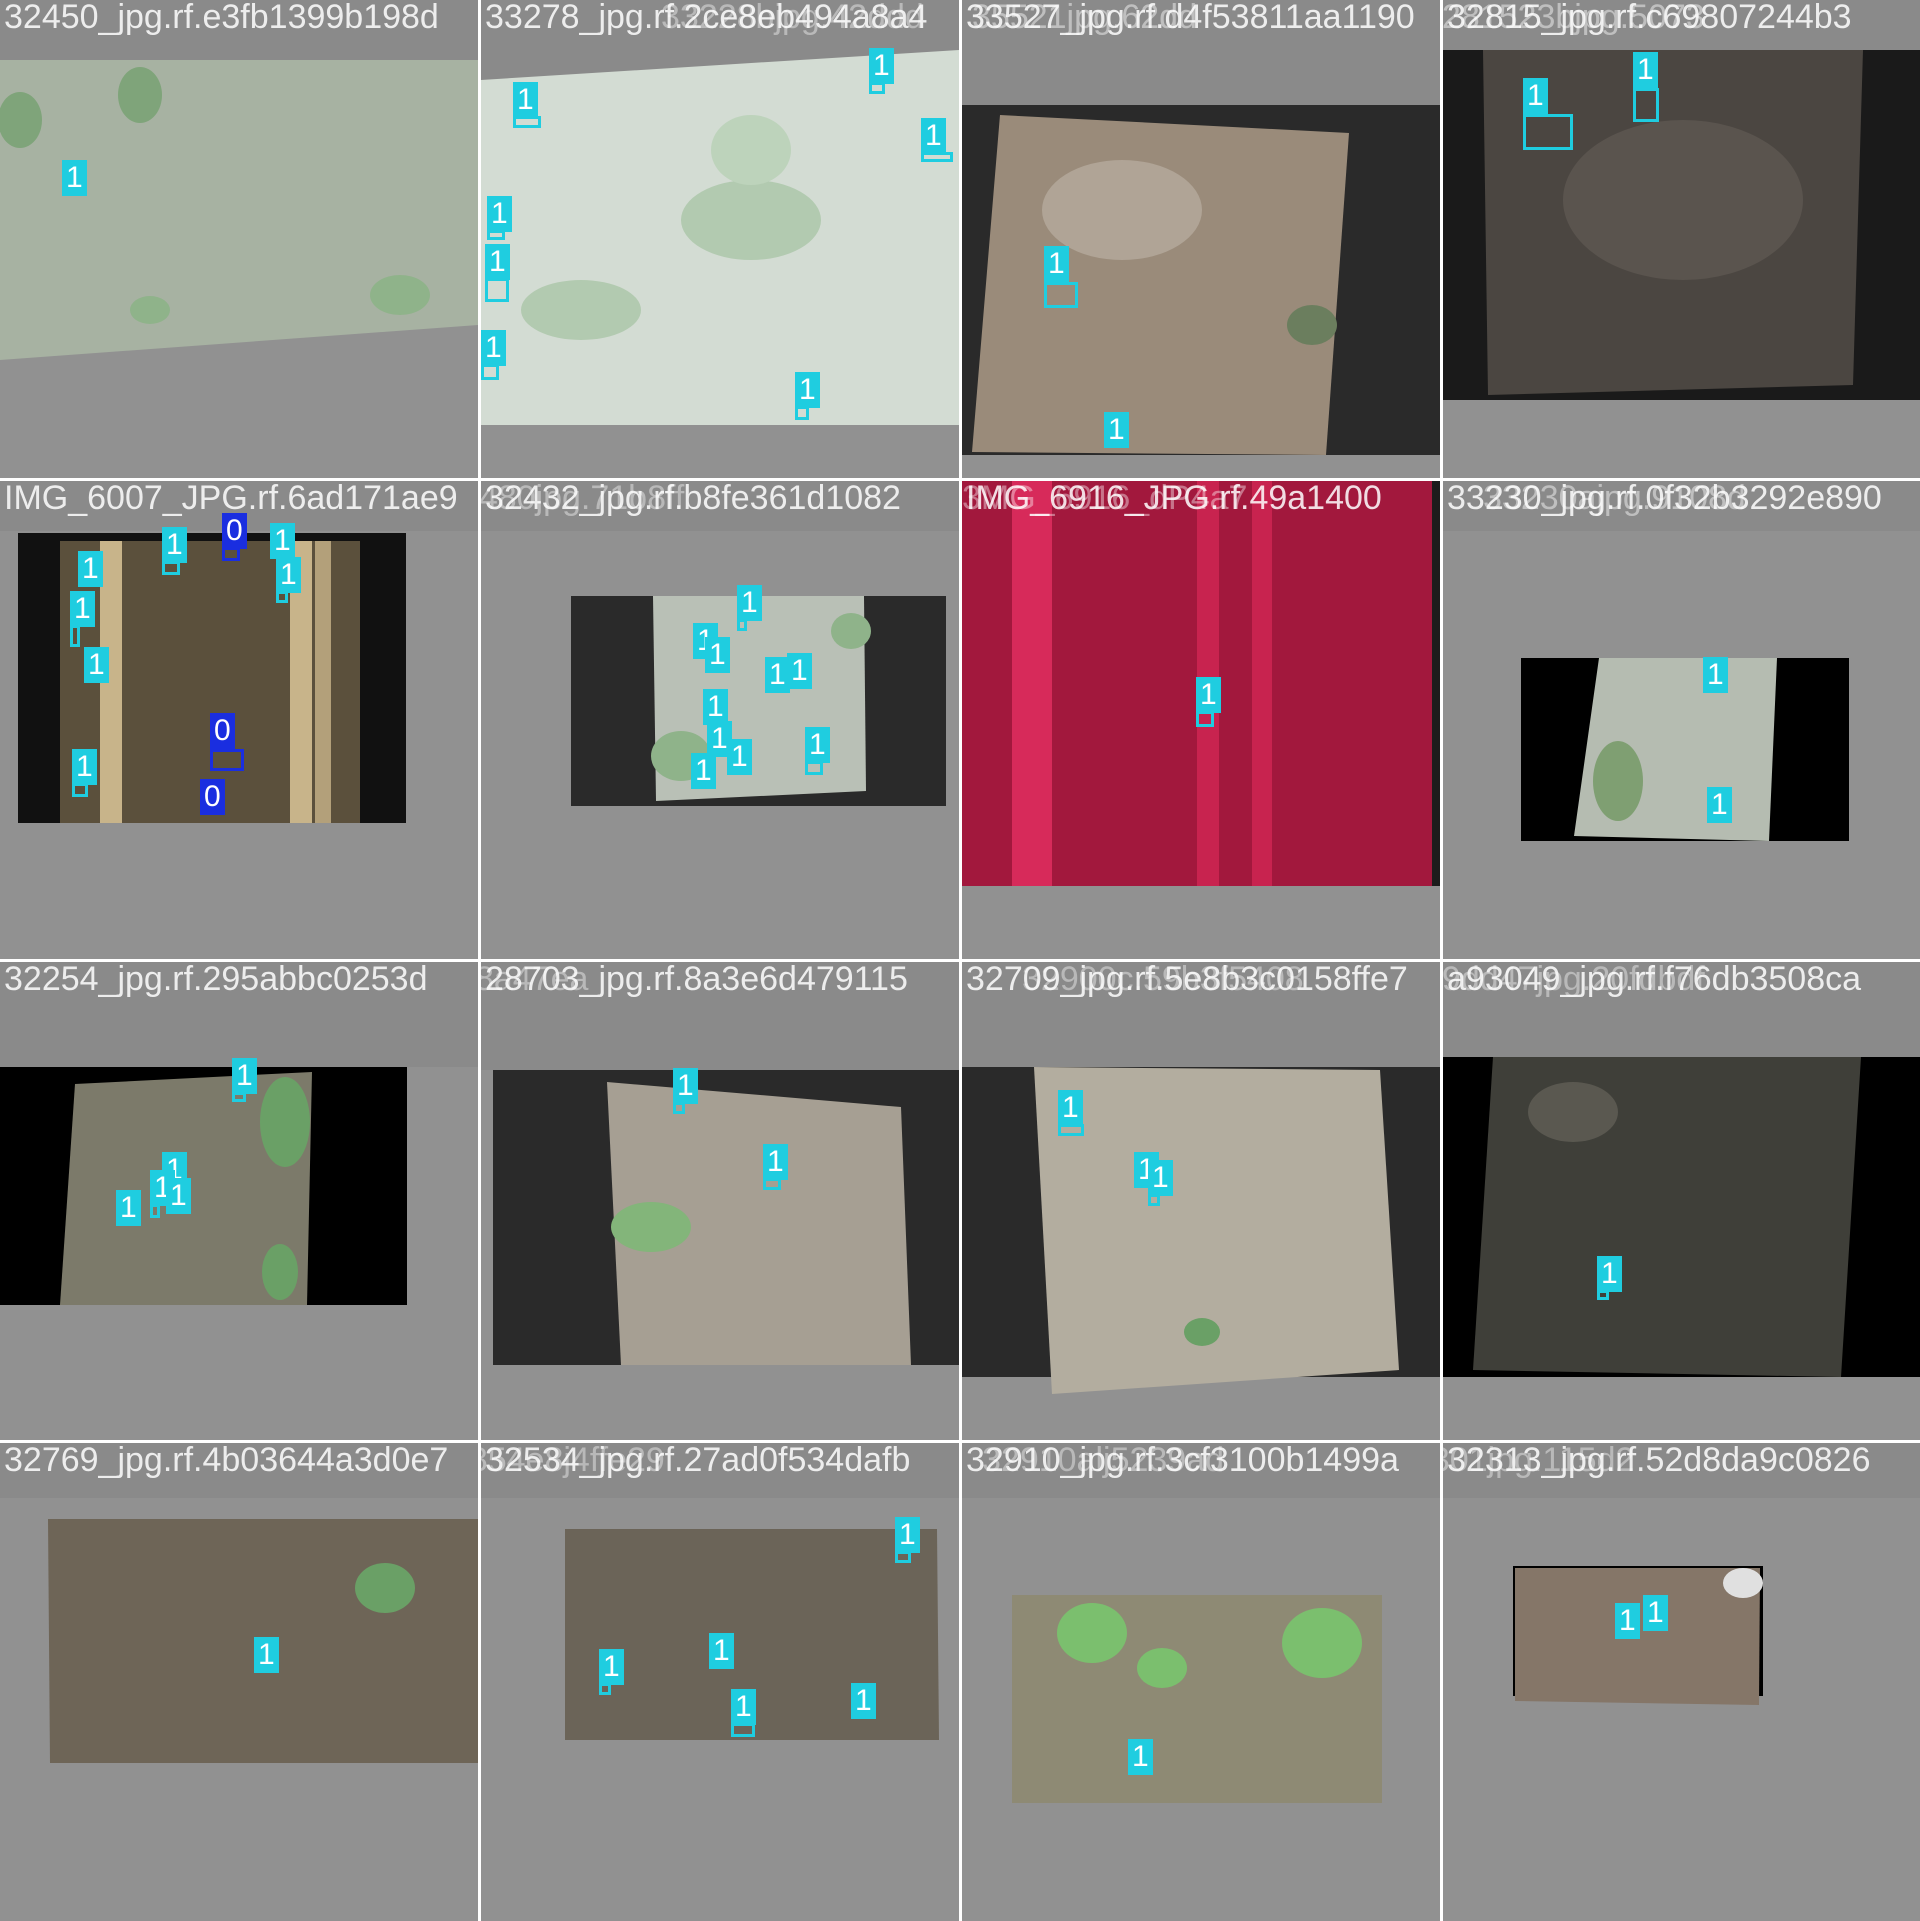 This screenshot has width=1920, height=1921. I want to click on tile-title: 32534_jpg.rf.27ad0f534dafb, so click(698, 1461).